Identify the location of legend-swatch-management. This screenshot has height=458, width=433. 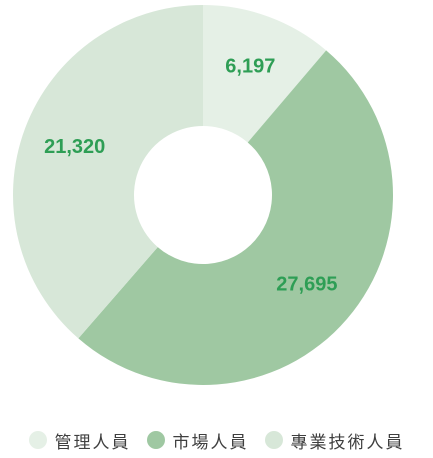
(37, 440).